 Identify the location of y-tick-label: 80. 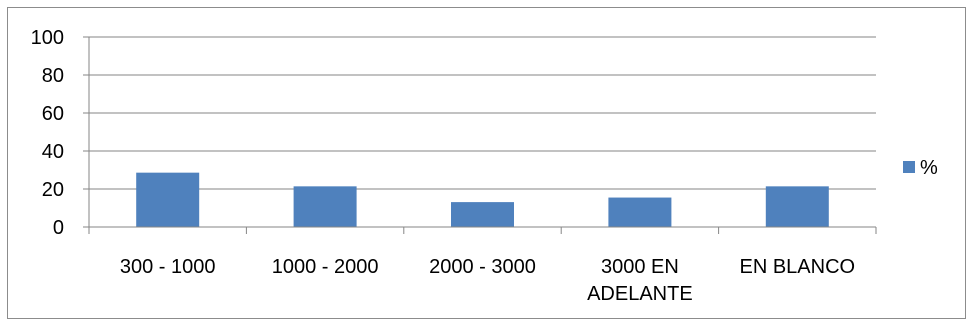
(53, 76).